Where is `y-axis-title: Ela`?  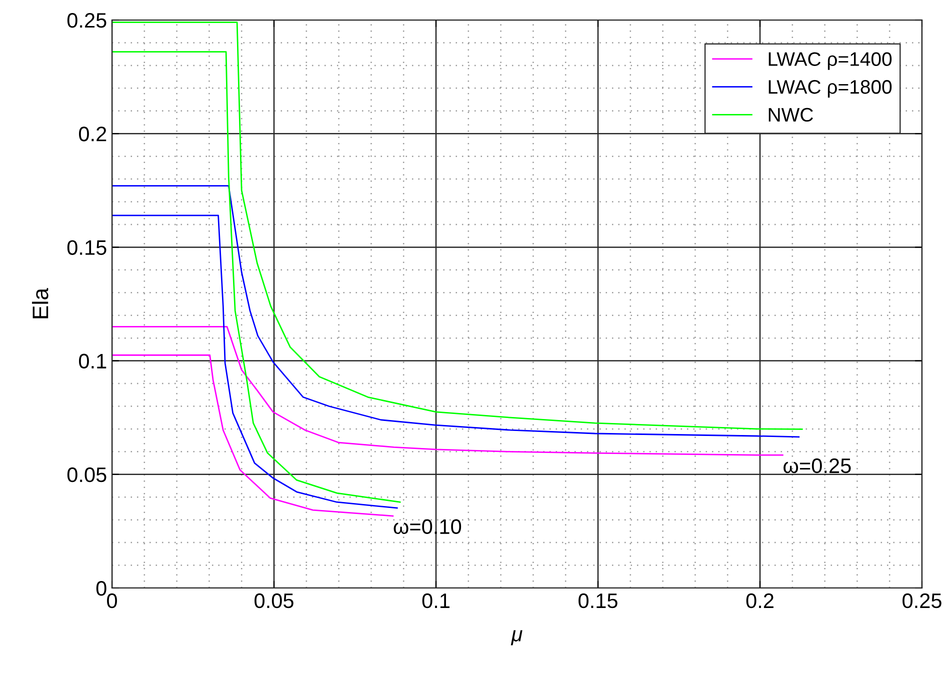 y-axis-title: Ela is located at coordinates (40, 303).